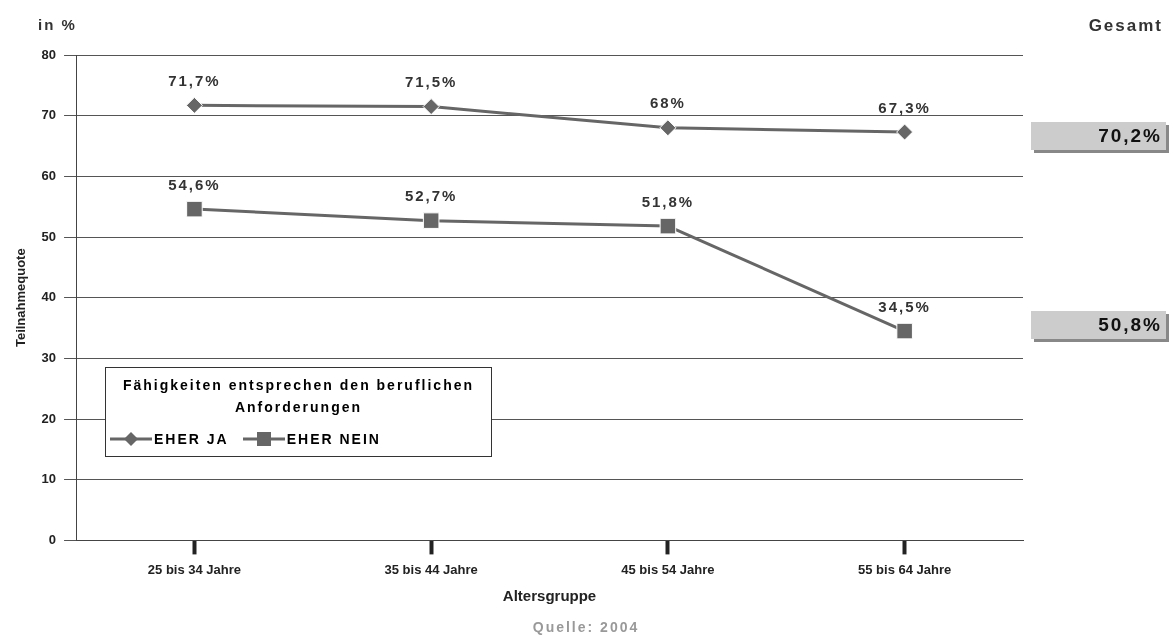 Image resolution: width=1173 pixels, height=640 pixels. Describe the element at coordinates (49, 418) in the screenshot. I see `y-tick-label: 20` at that location.